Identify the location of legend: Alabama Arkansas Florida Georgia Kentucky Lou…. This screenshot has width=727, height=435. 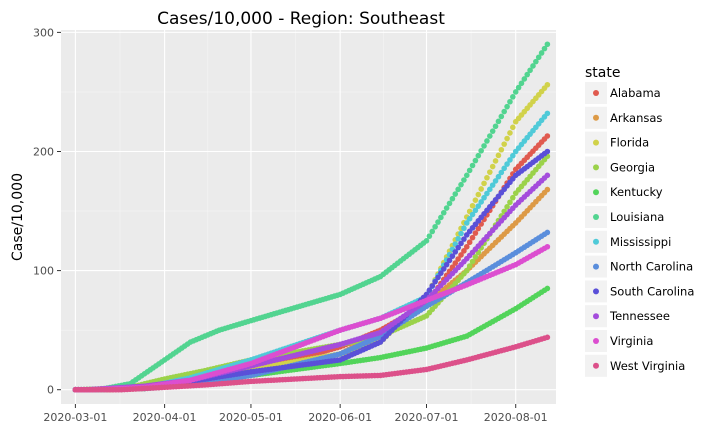
(639, 229).